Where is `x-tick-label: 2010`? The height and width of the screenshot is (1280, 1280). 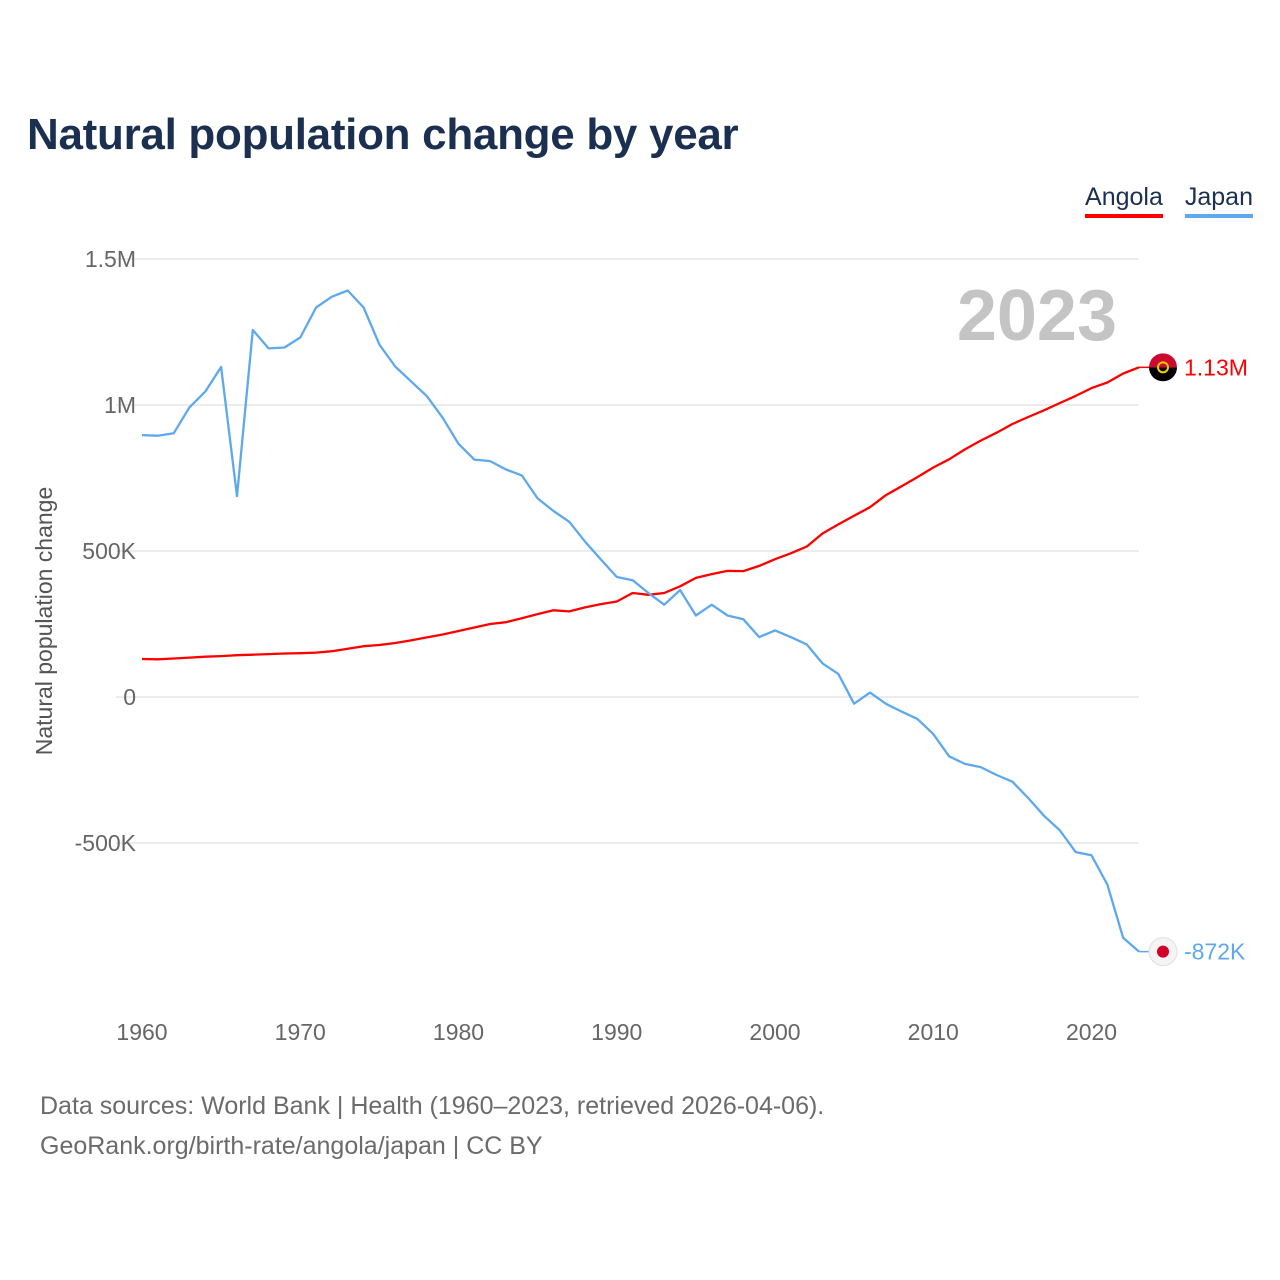 x-tick-label: 2010 is located at coordinates (933, 1032).